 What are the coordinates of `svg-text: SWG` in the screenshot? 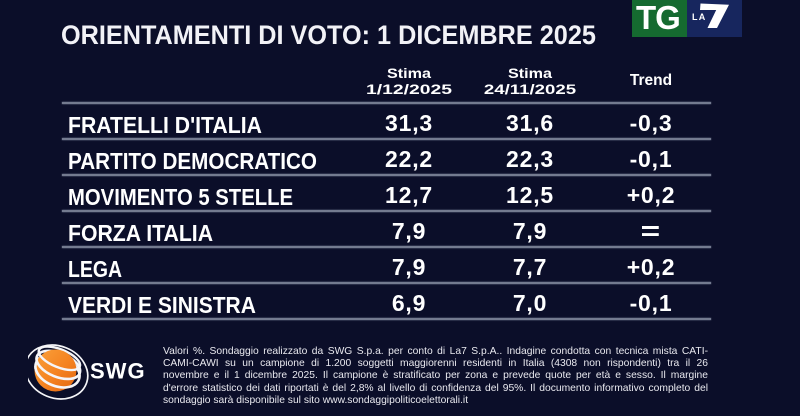 It's located at (118, 371).